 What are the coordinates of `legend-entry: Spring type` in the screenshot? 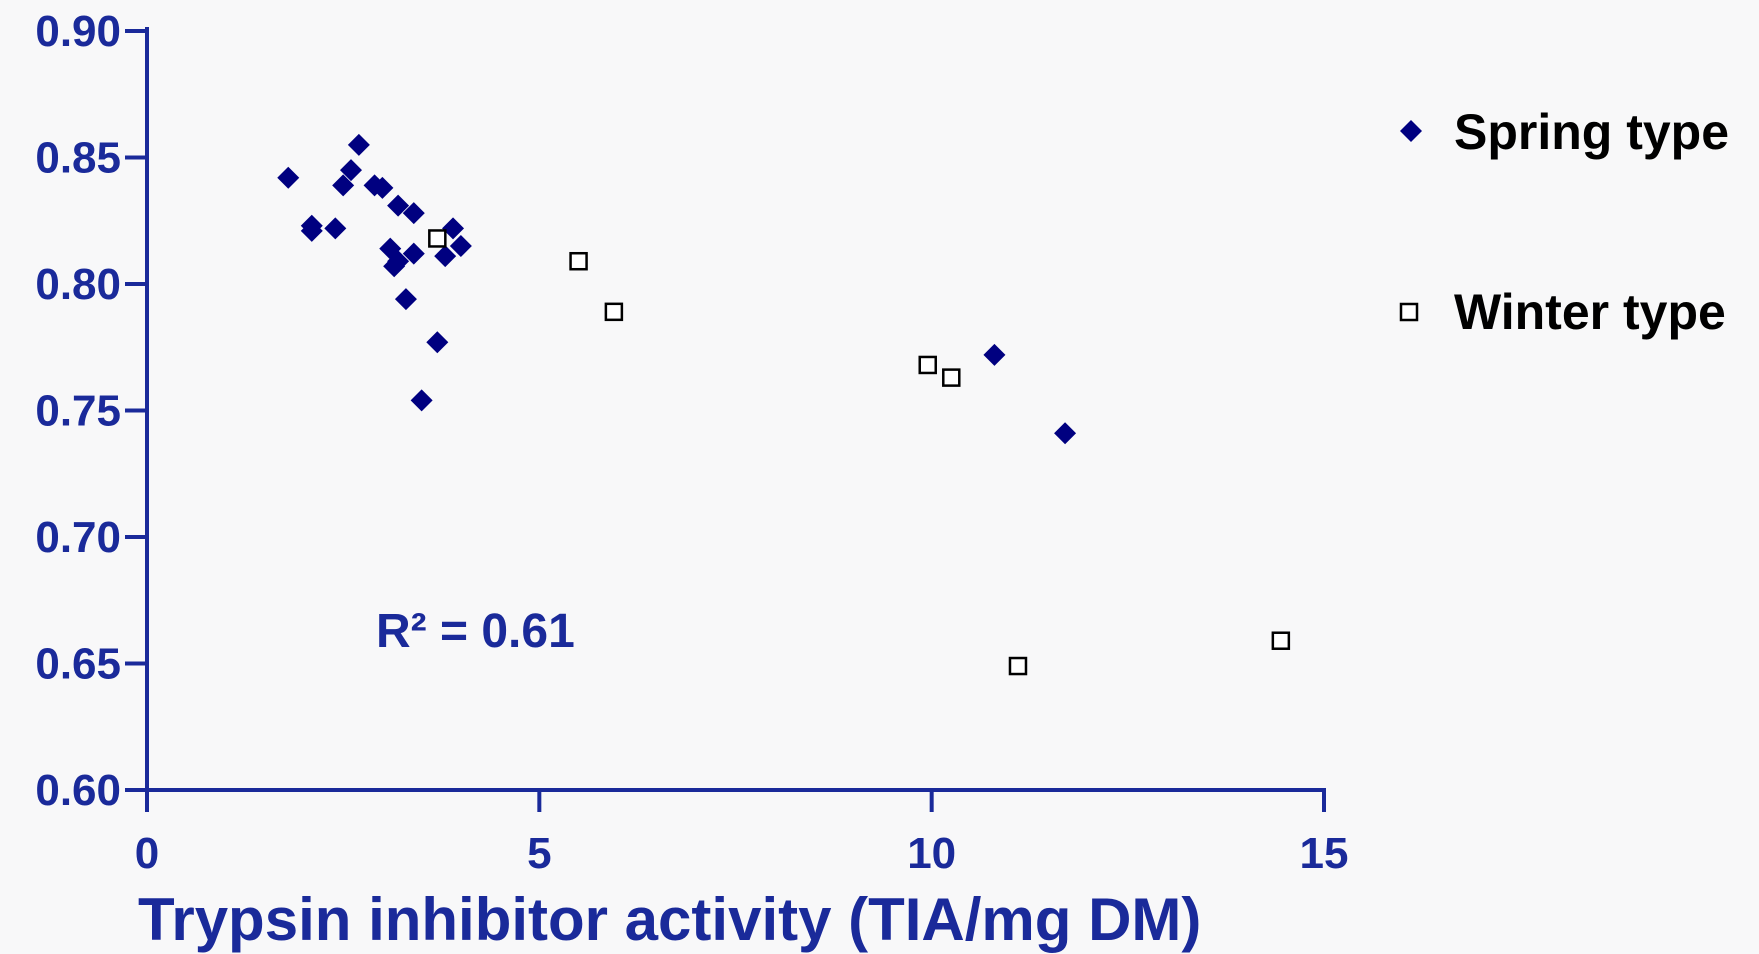 It's located at (1564, 132).